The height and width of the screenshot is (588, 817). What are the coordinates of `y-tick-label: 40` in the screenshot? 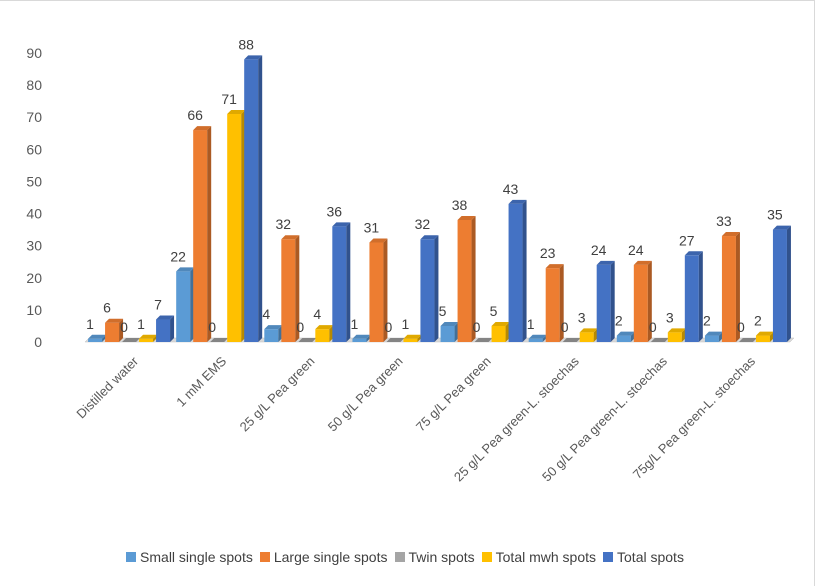 It's located at (34, 214).